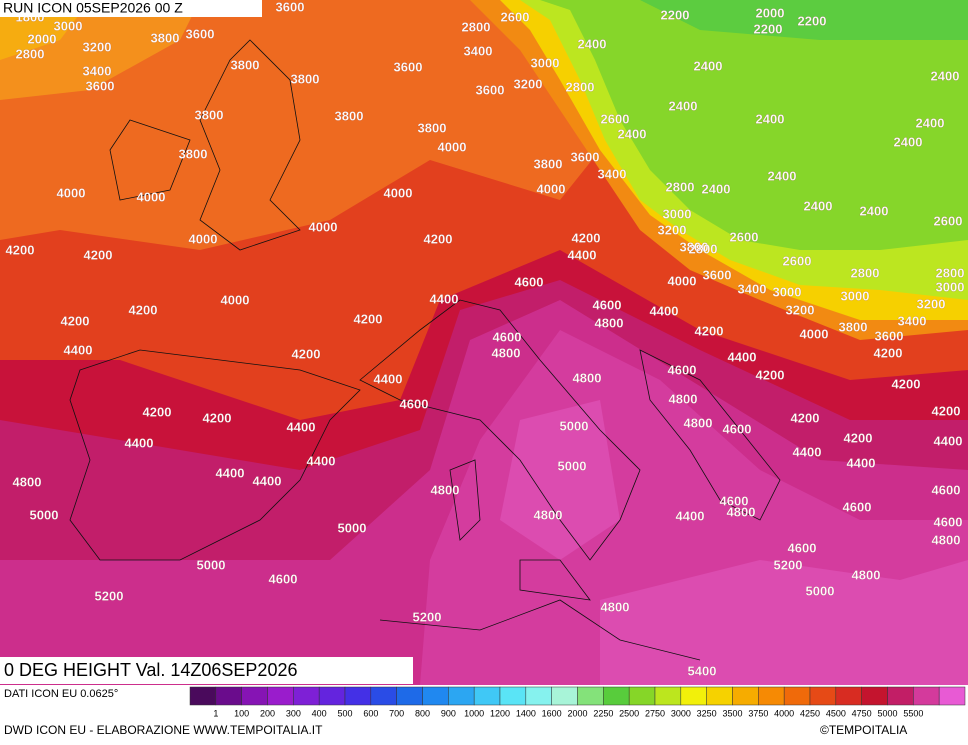  I want to click on legend-tick-label: 2000, so click(577, 713).